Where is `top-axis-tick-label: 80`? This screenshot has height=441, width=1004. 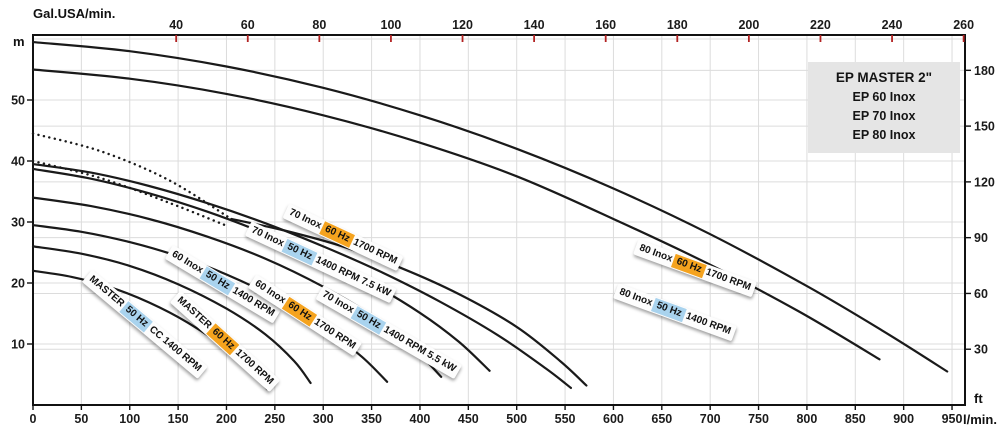 top-axis-tick-label: 80 is located at coordinates (319, 25).